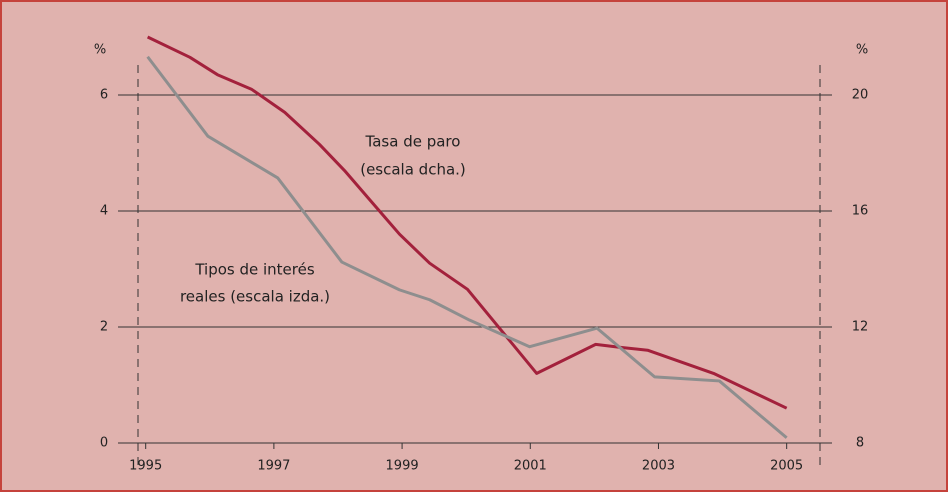  I want to click on y-tick-label: 0, so click(104, 443).